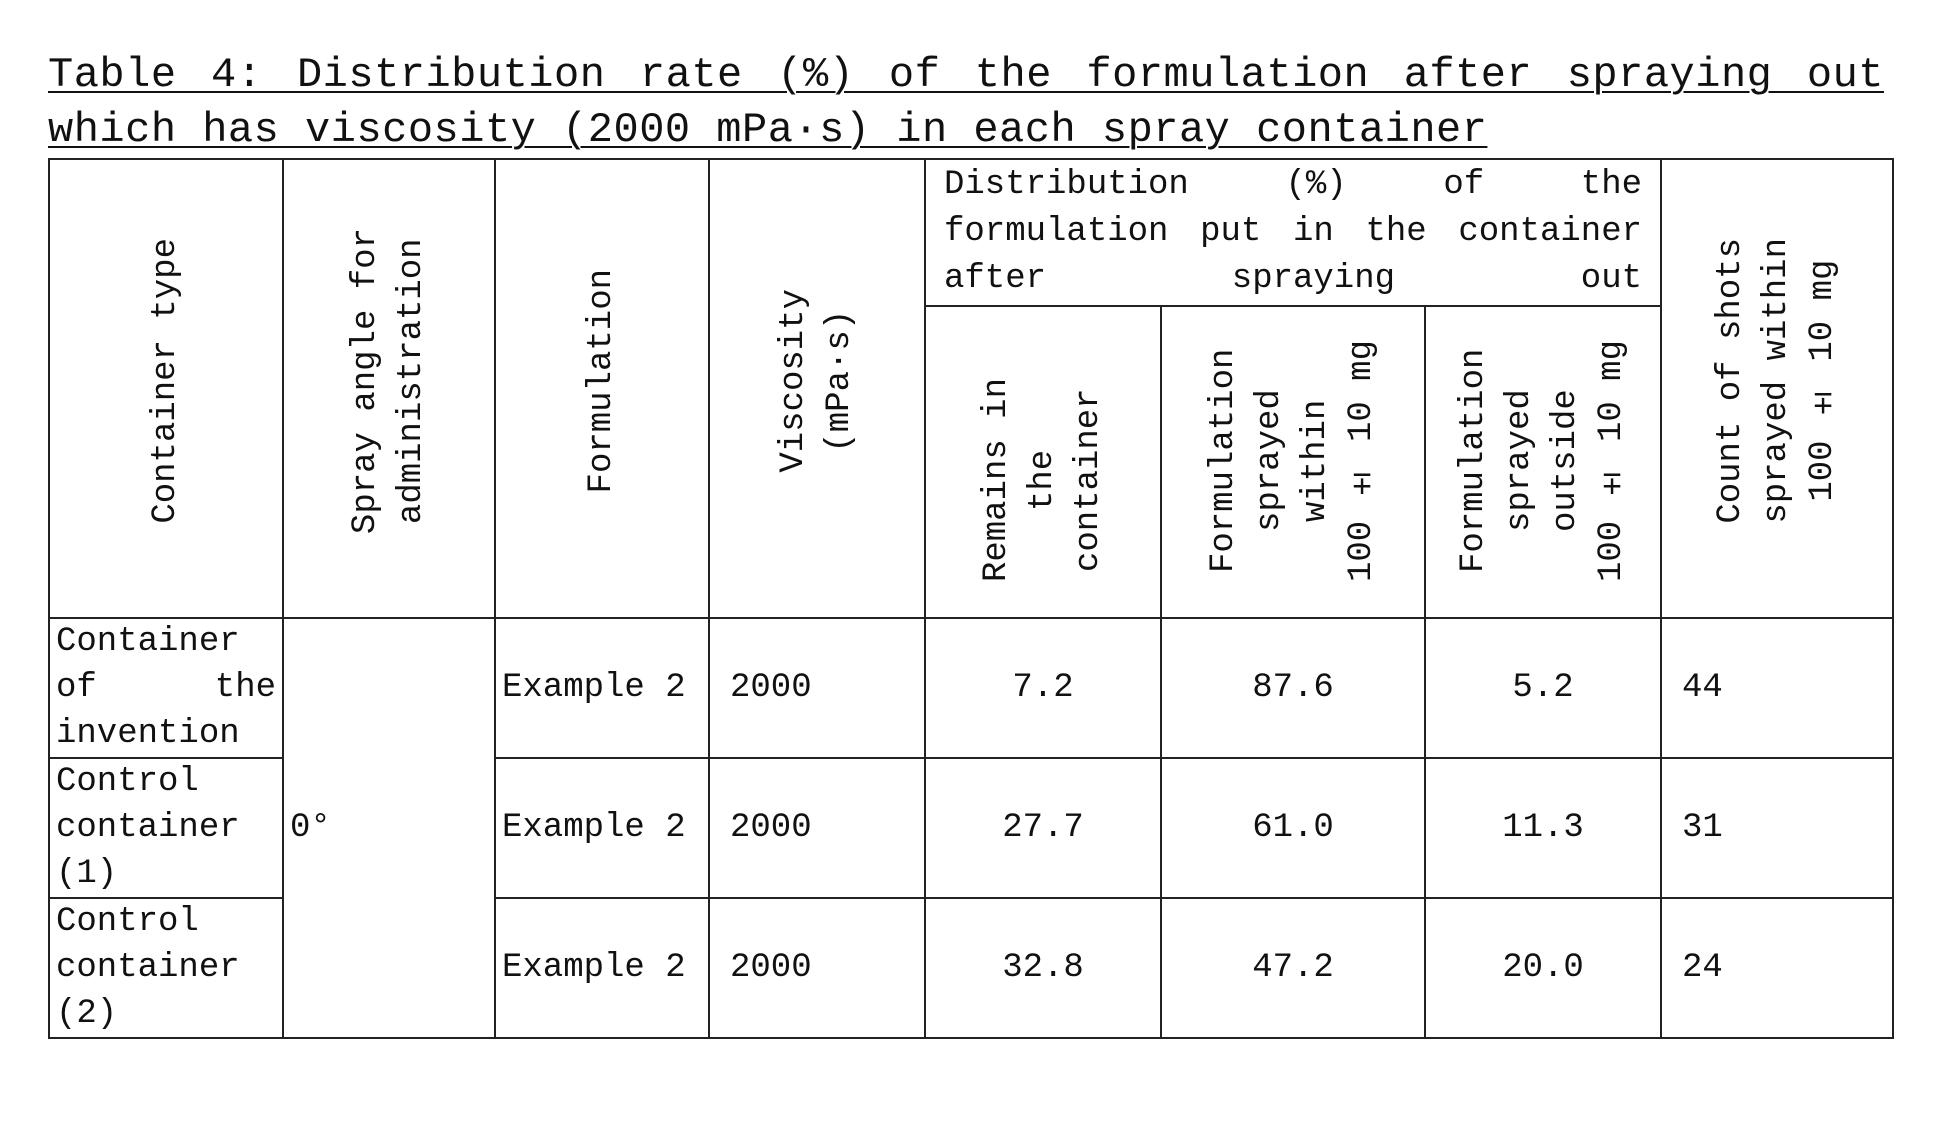 Image resolution: width=1949 pixels, height=1146 pixels. What do you see at coordinates (1543, 828) in the screenshot?
I see `row-2-outside: 11.3` at bounding box center [1543, 828].